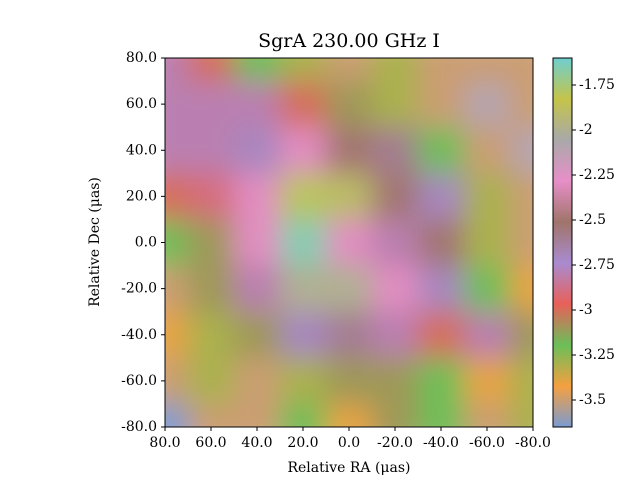 The height and width of the screenshot is (480, 640). What do you see at coordinates (95, 242) in the screenshot?
I see `y-axis-label: Relative Dec (μas)` at bounding box center [95, 242].